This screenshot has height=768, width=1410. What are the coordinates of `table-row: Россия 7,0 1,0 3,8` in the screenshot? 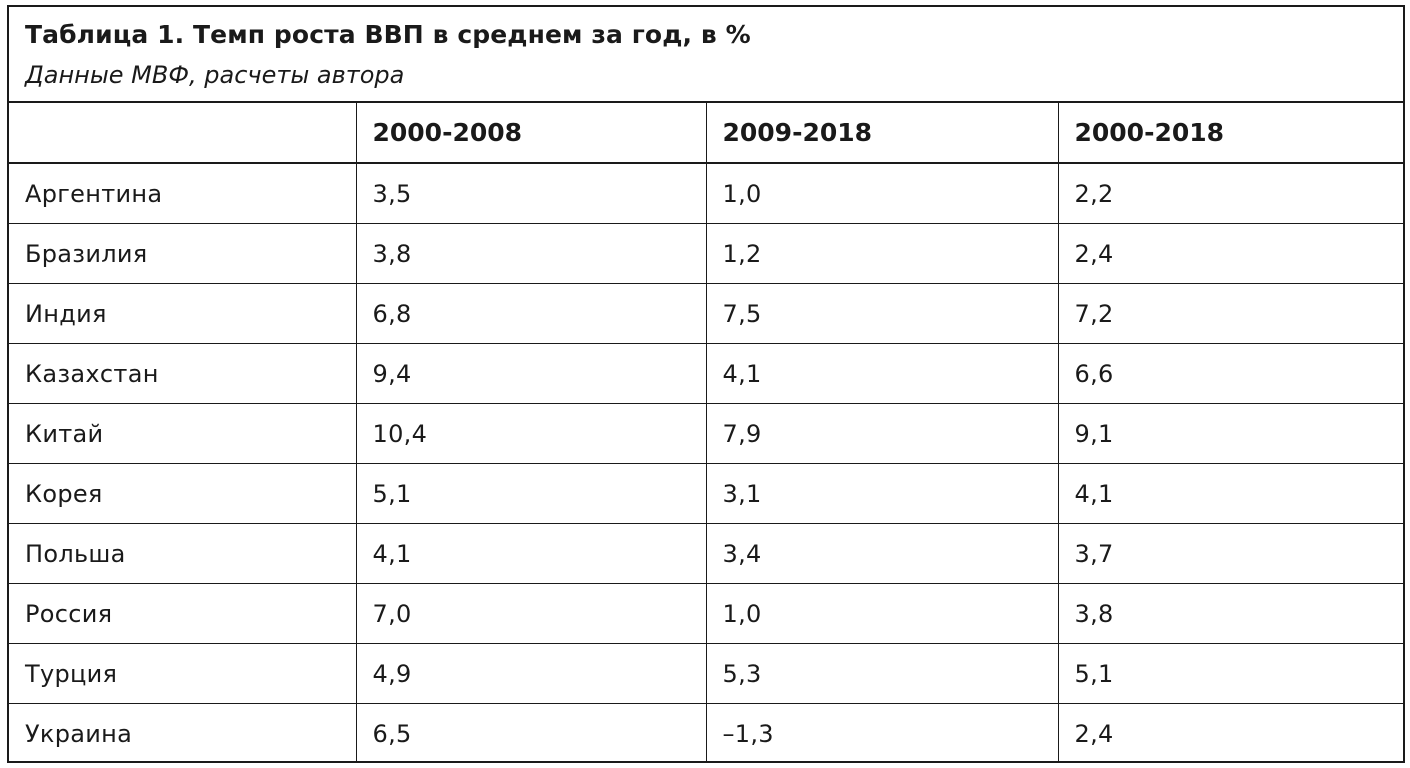 It's located at (706, 613).